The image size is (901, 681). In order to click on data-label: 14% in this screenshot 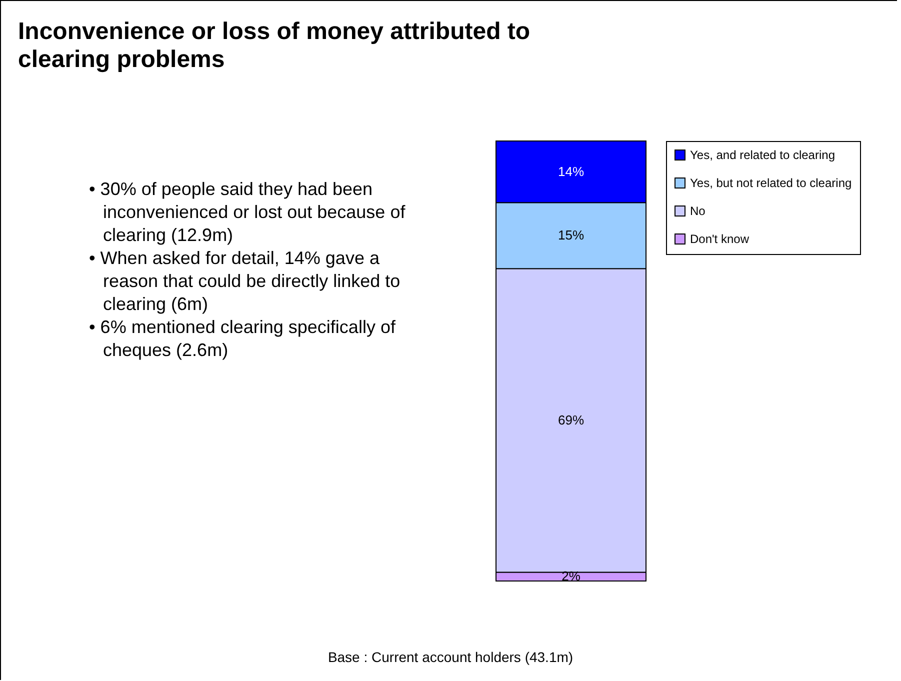, I will do `click(571, 171)`.